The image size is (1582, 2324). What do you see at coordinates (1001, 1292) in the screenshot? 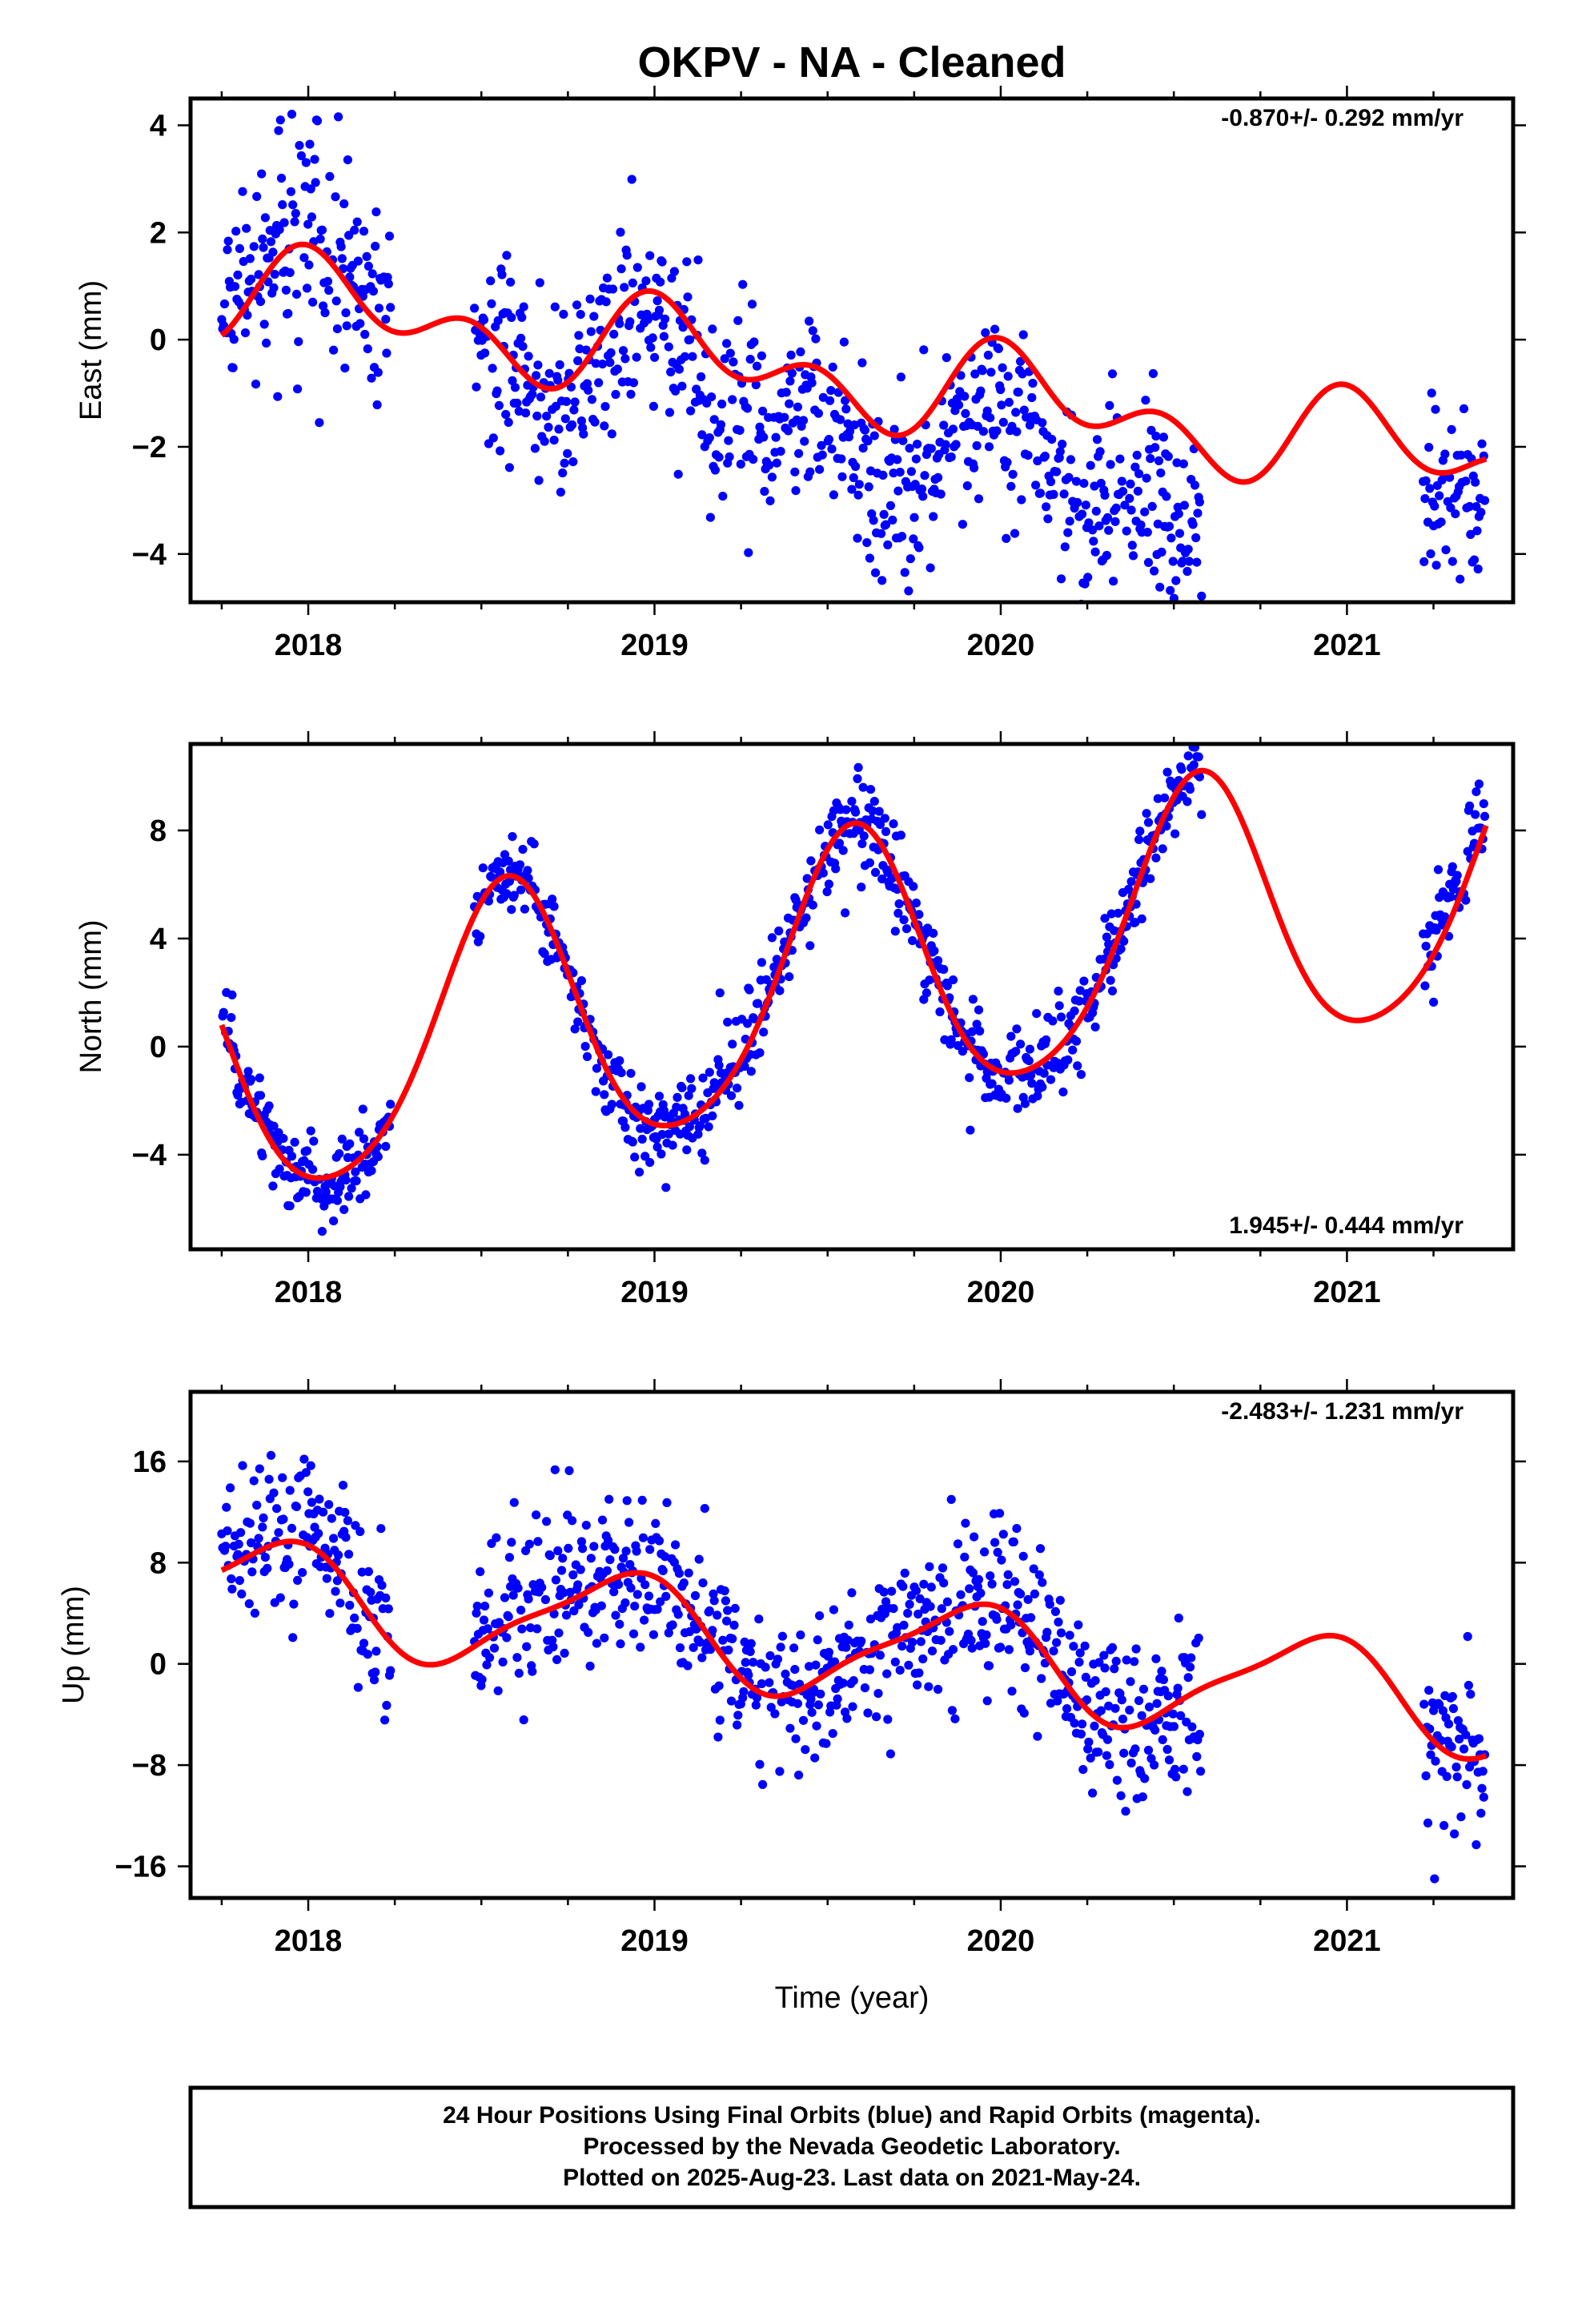
I see `x-tick-label: 2020` at bounding box center [1001, 1292].